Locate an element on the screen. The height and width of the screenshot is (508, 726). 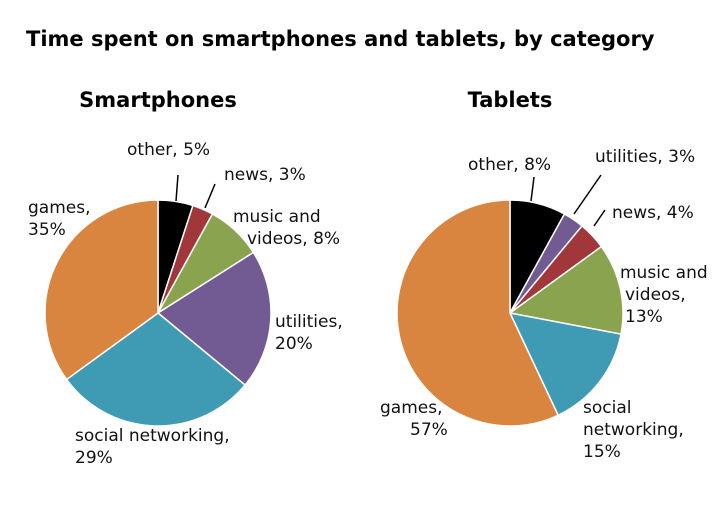
slice-label: 15% is located at coordinates (602, 452).